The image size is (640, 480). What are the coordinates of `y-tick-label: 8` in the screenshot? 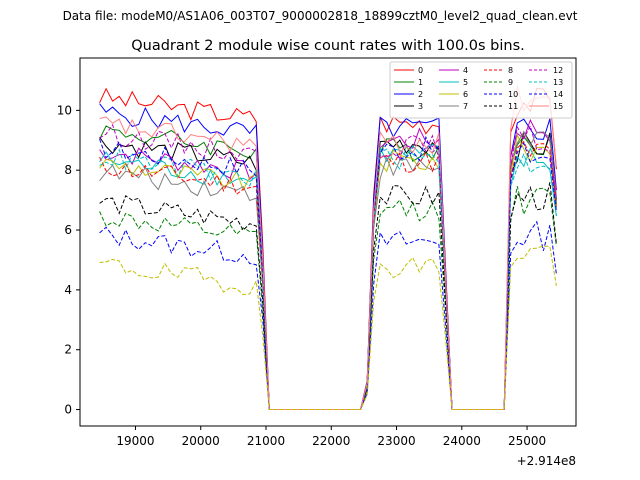 It's located at (68, 170).